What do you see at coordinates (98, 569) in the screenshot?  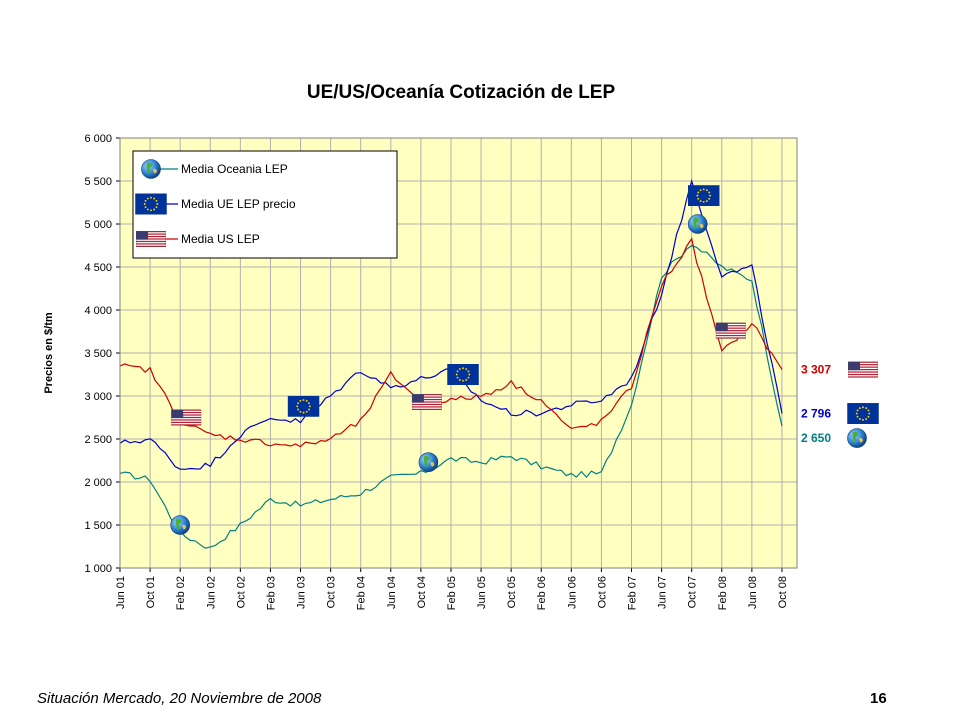 I see `y-tick-label: 1 000` at bounding box center [98, 569].